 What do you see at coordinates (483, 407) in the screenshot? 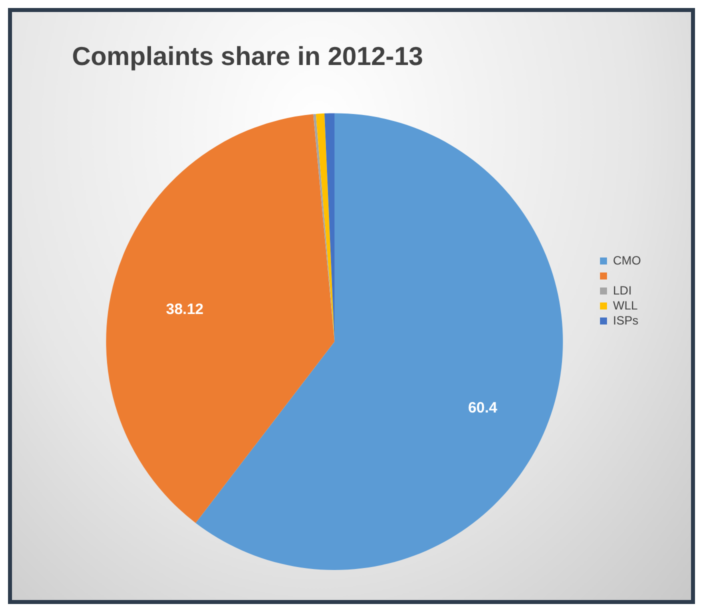
I see `data-label: 60.4` at bounding box center [483, 407].